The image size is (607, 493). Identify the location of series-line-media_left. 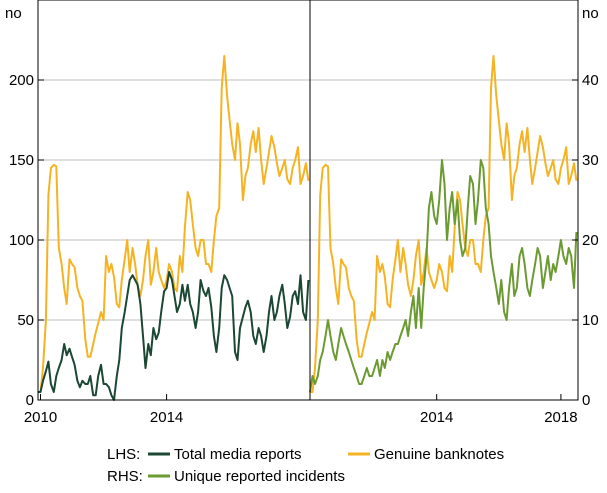
(174, 336).